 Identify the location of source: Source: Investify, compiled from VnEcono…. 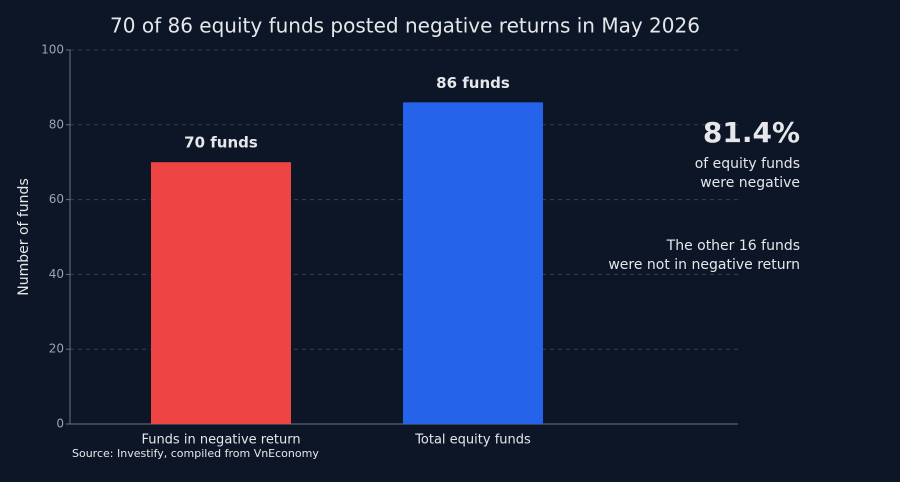
(195, 453).